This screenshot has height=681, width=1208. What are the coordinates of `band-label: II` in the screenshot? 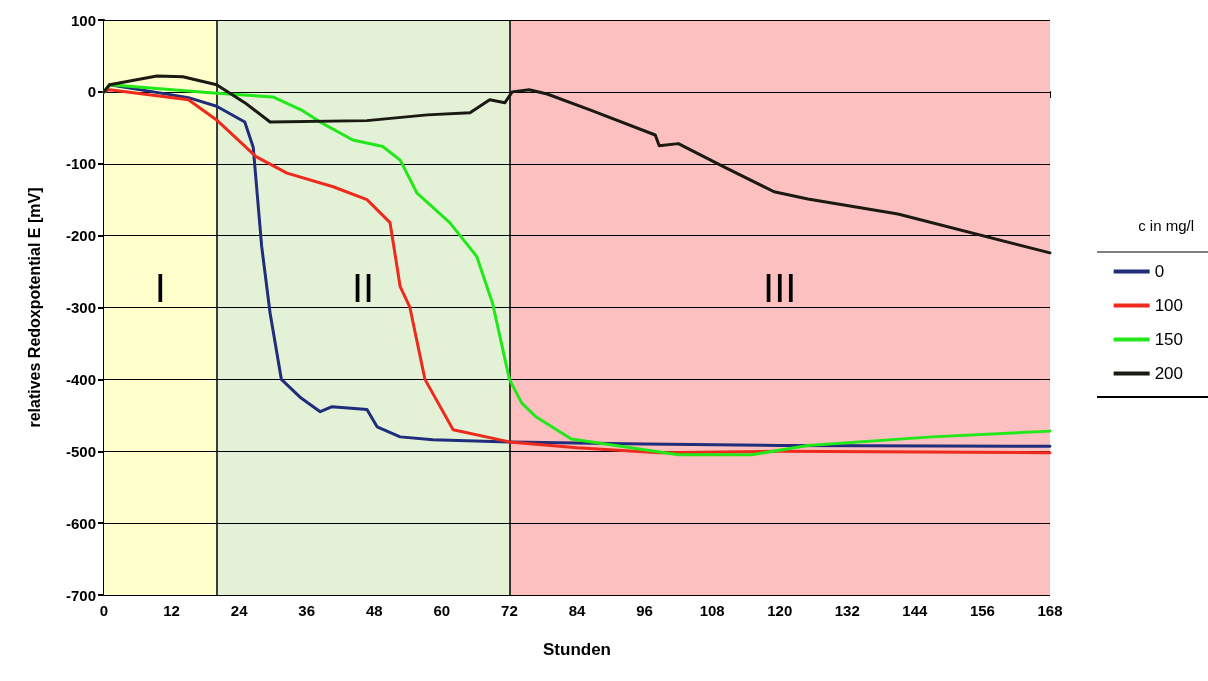 It's located at (363, 287).